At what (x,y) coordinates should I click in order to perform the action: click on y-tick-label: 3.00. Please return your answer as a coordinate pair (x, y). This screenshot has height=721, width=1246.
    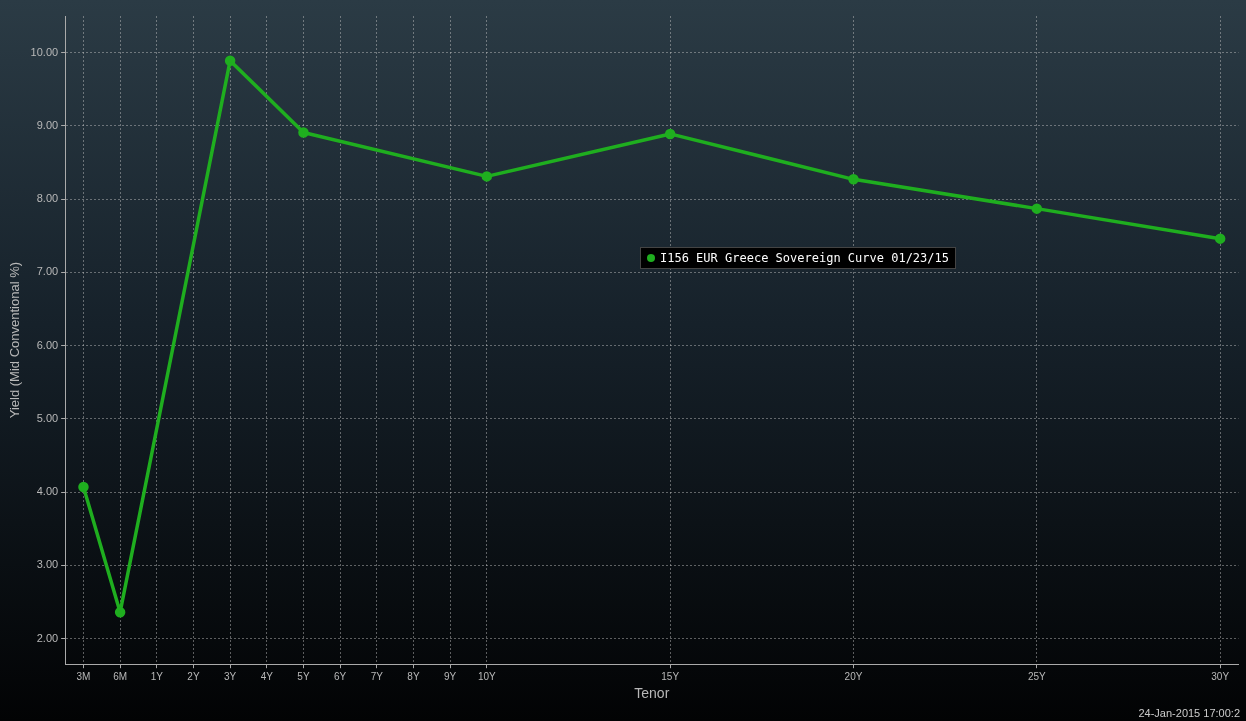
    Looking at the image, I should click on (47, 564).